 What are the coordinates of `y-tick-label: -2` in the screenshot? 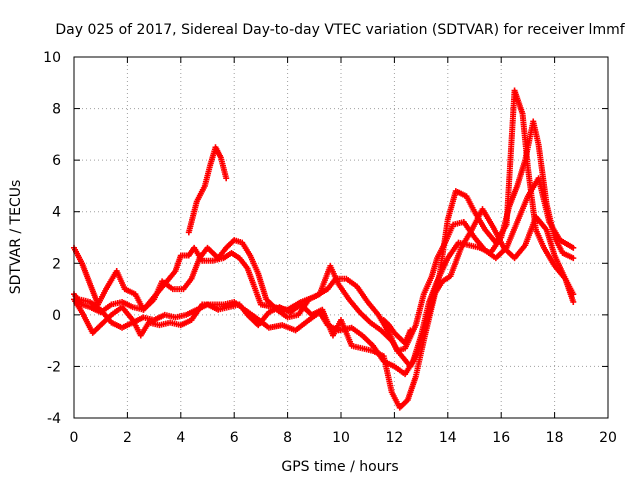 It's located at (54, 367).